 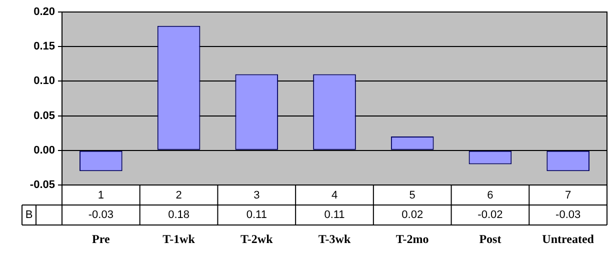 I want to click on text: T-2mo, so click(x=412, y=239).